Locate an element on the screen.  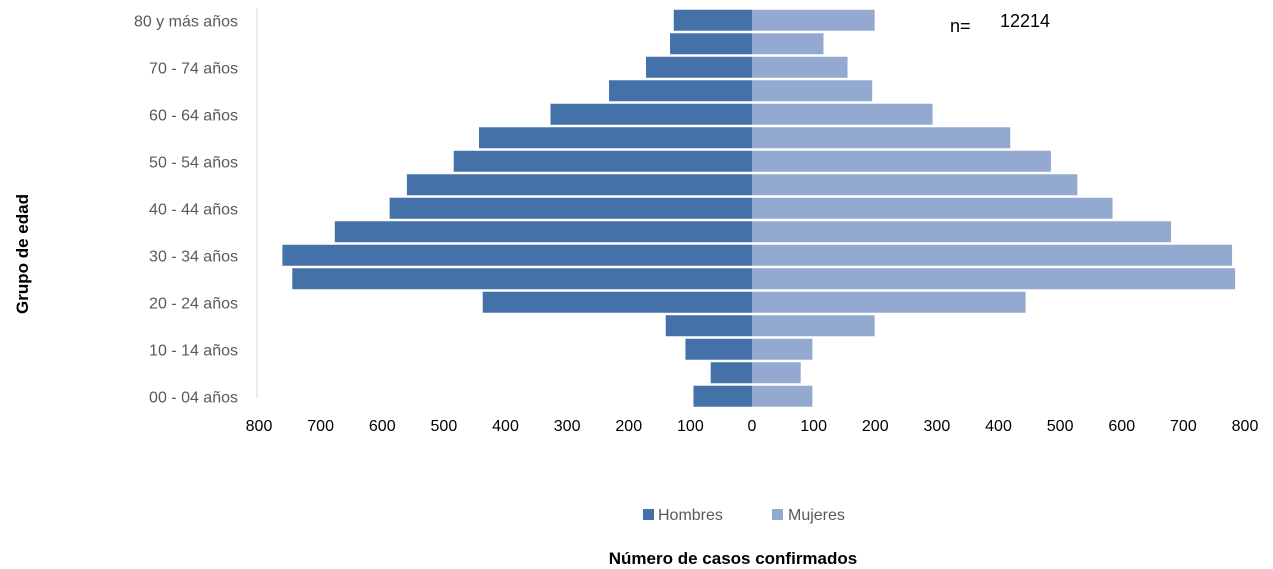
x-tick-label: 0 is located at coordinates (752, 426).